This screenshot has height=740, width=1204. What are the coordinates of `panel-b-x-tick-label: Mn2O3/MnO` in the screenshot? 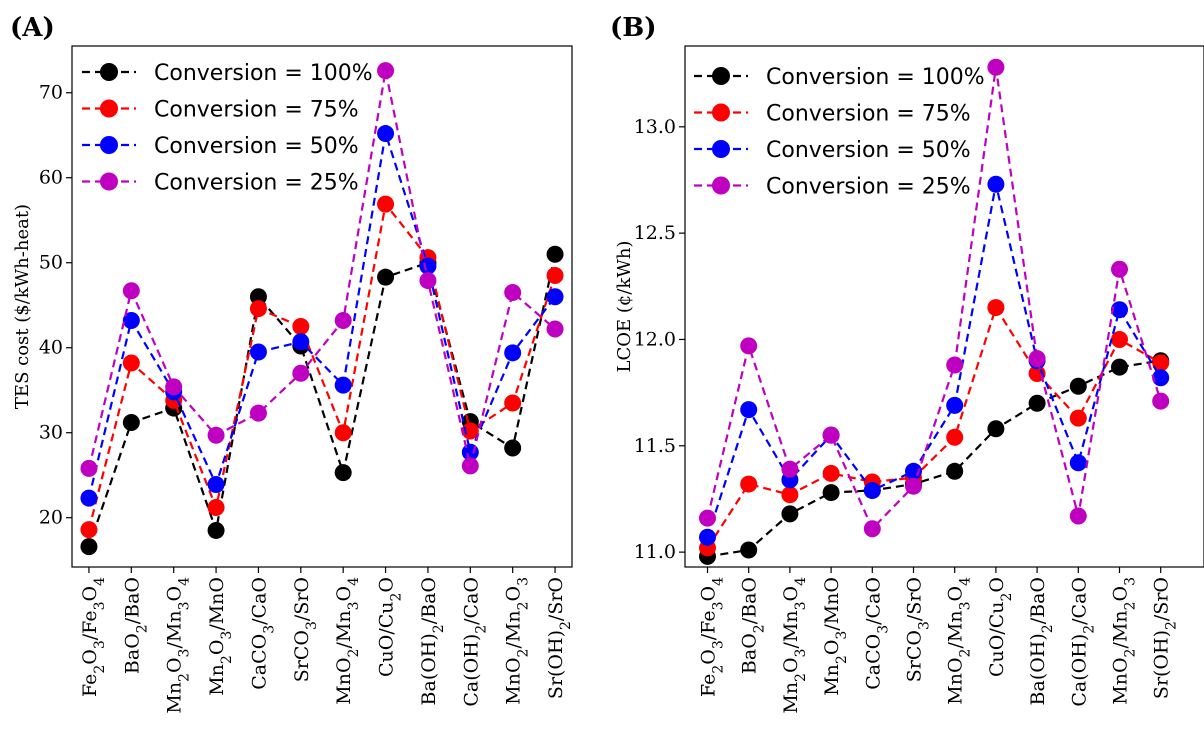 It's located at (835, 636).